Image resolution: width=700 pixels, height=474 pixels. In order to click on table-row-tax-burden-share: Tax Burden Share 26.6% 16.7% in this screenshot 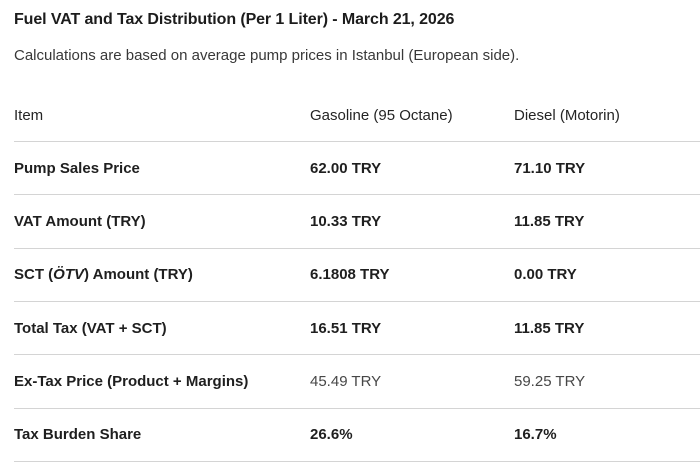, I will do `click(357, 435)`.